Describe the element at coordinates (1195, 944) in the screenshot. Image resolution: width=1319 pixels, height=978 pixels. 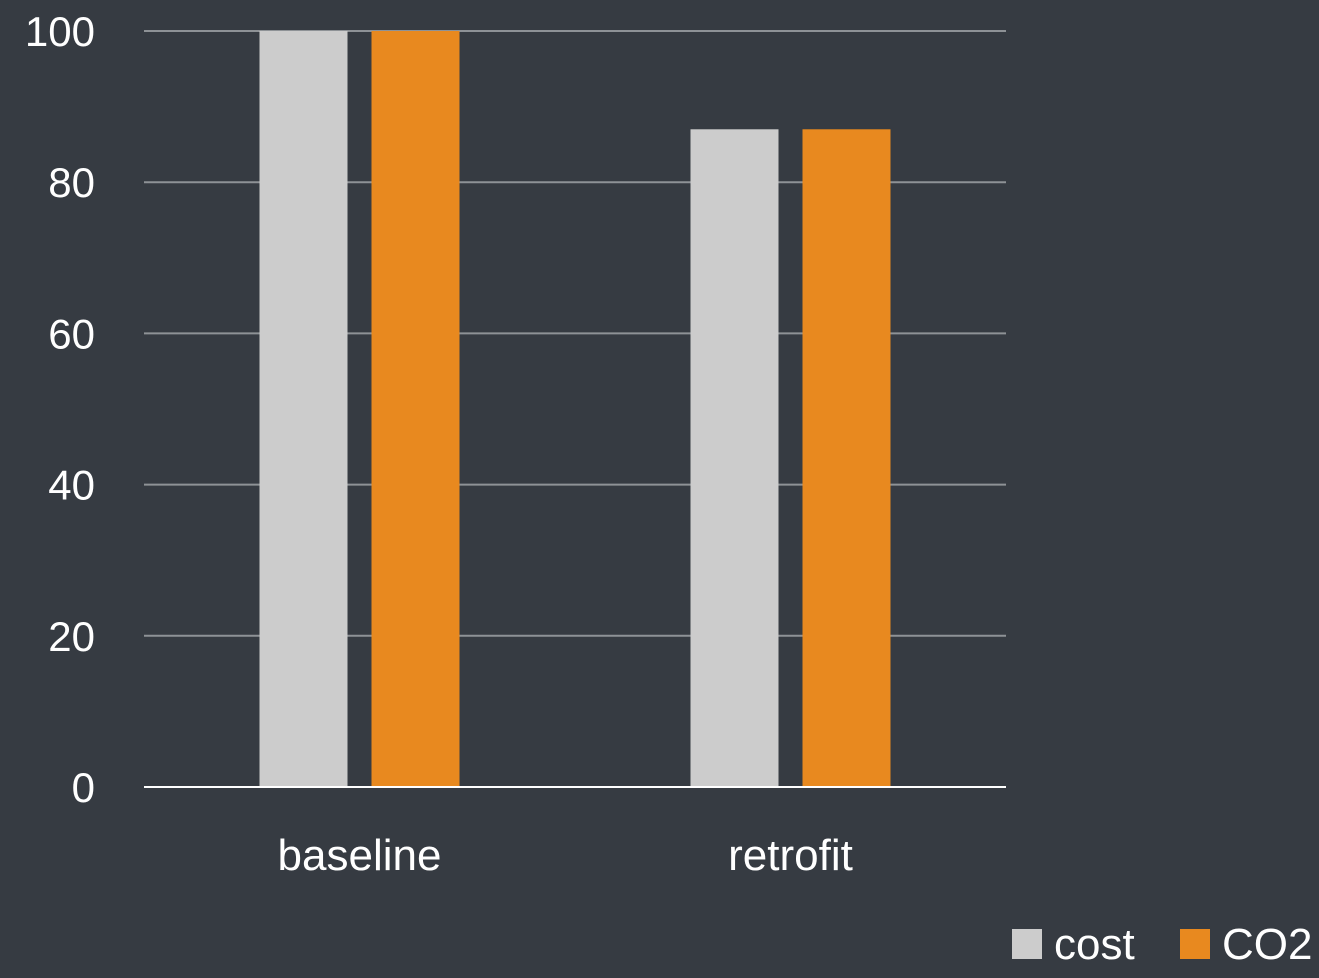
I see `legend-swatch-CO2` at that location.